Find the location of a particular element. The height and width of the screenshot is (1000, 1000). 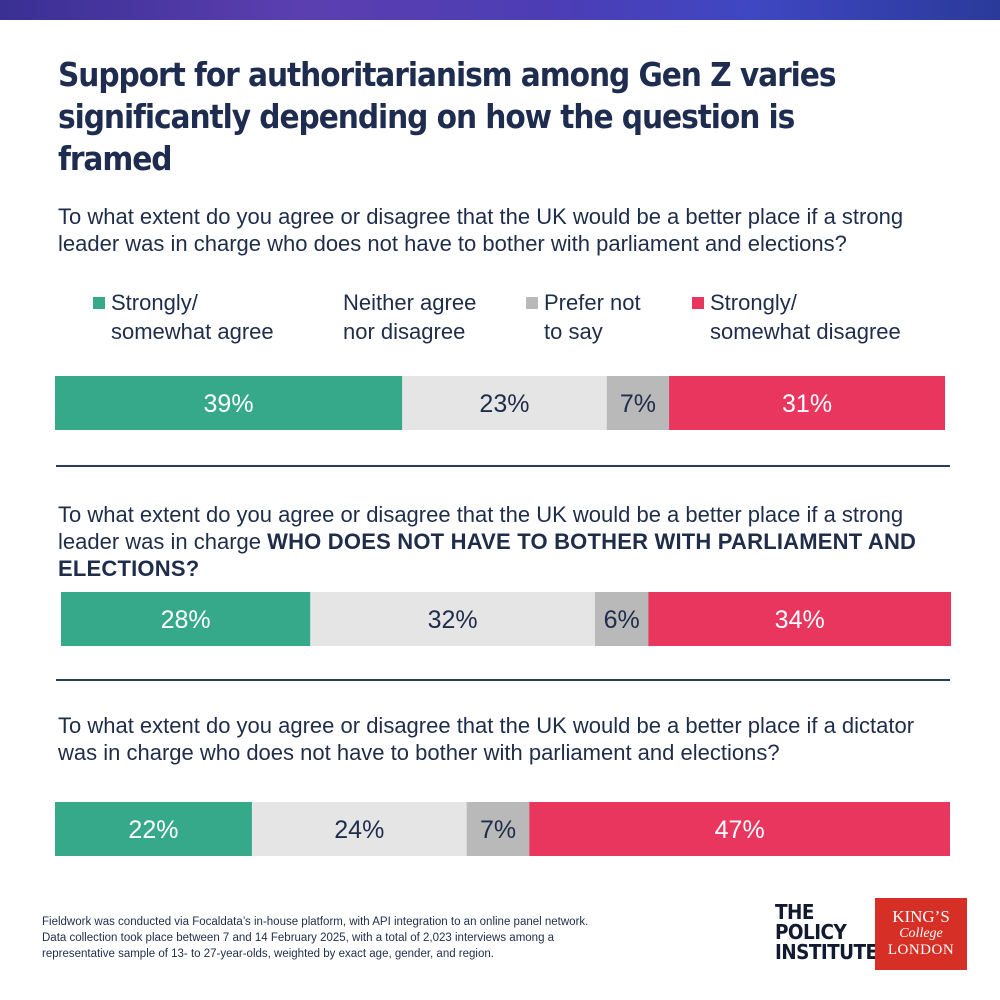

data-label-disagree: 31% is located at coordinates (807, 404).